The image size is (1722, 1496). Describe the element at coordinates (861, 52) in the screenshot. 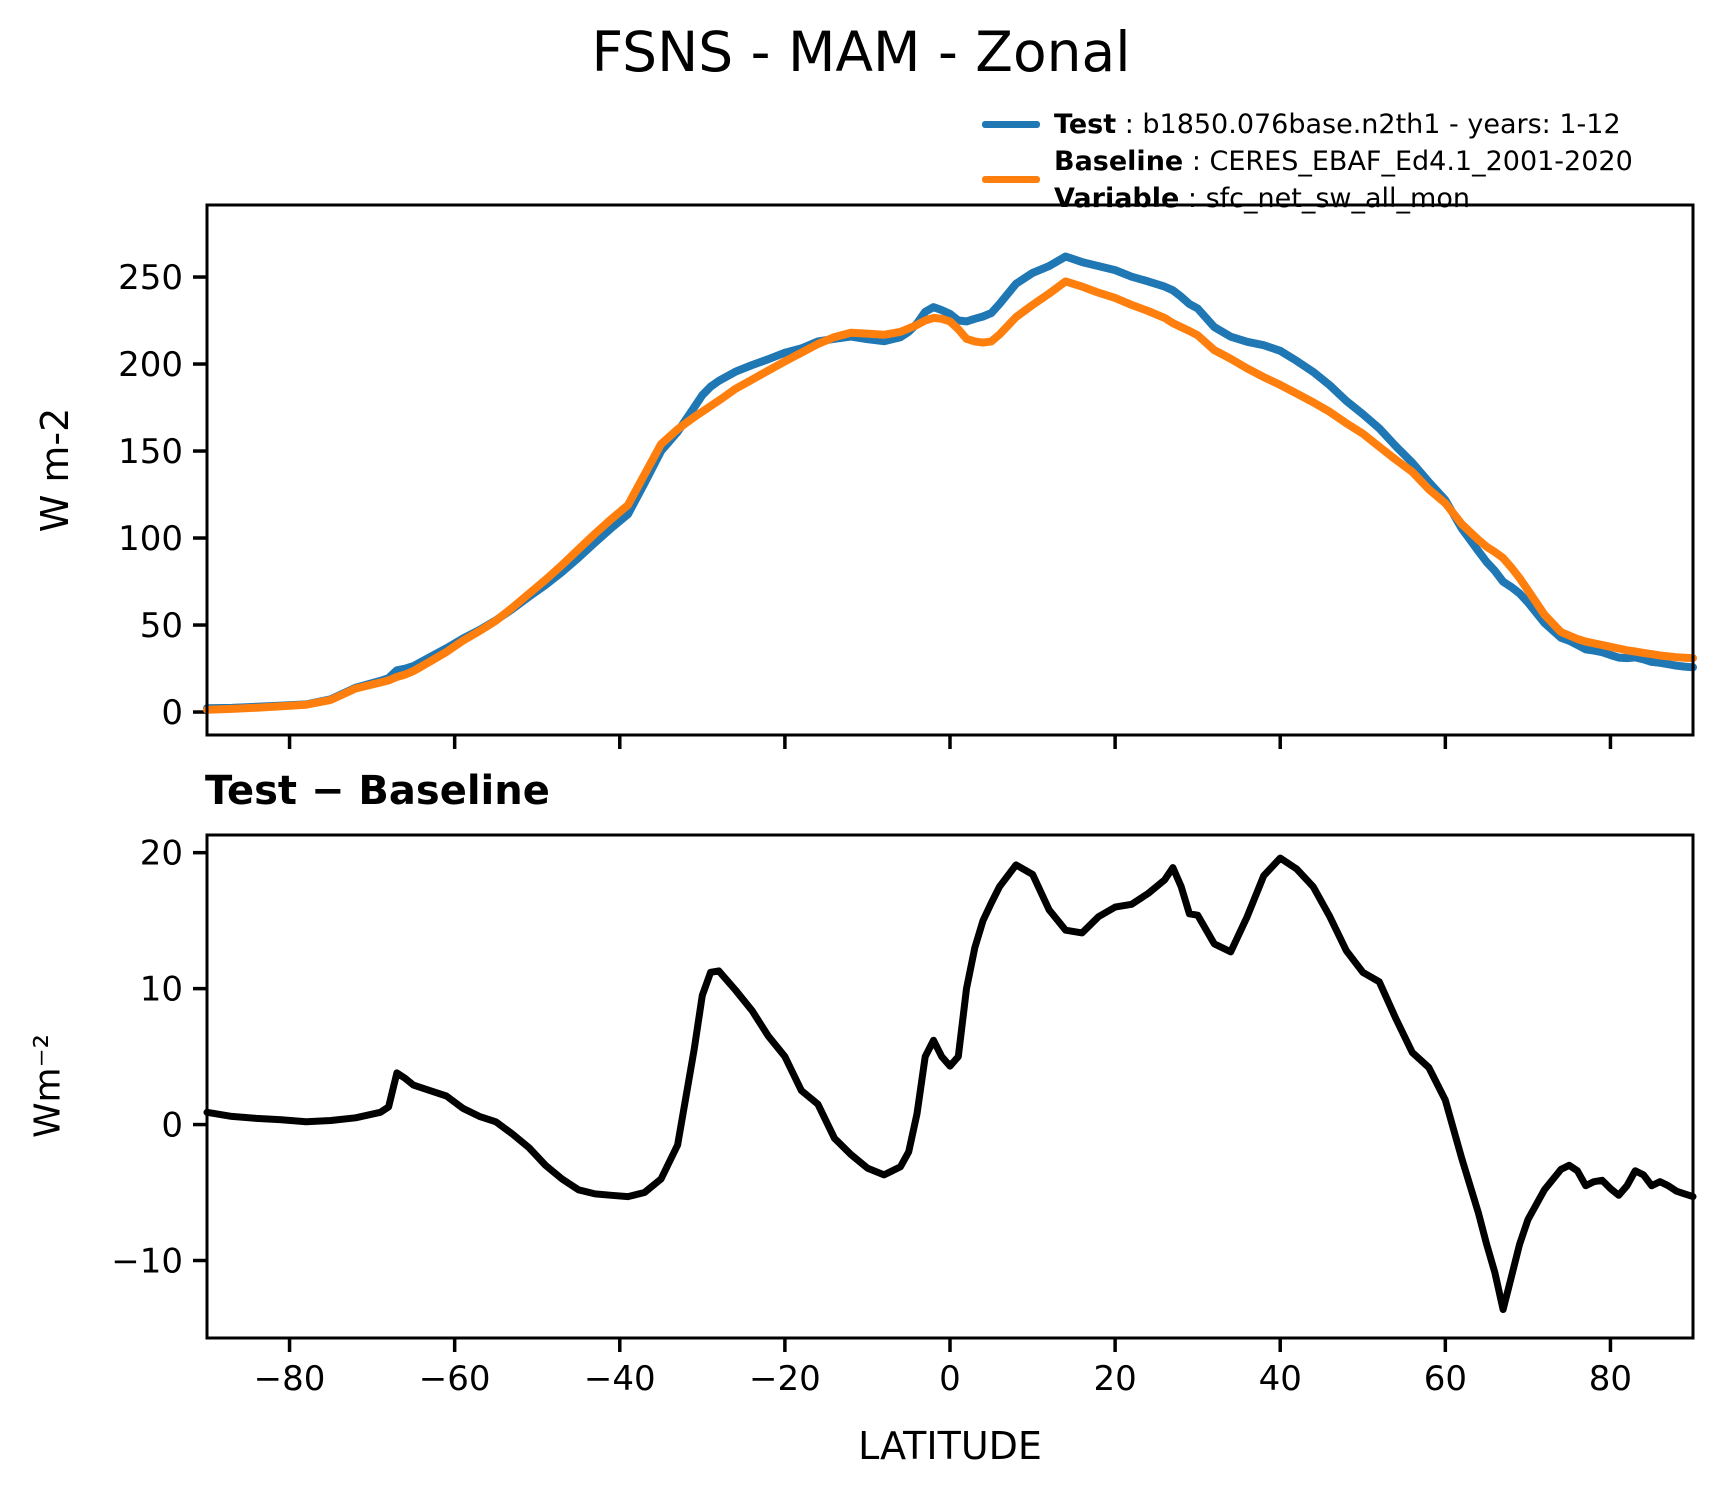

I see `figure-title: FSNS - MAM - Zonal` at that location.